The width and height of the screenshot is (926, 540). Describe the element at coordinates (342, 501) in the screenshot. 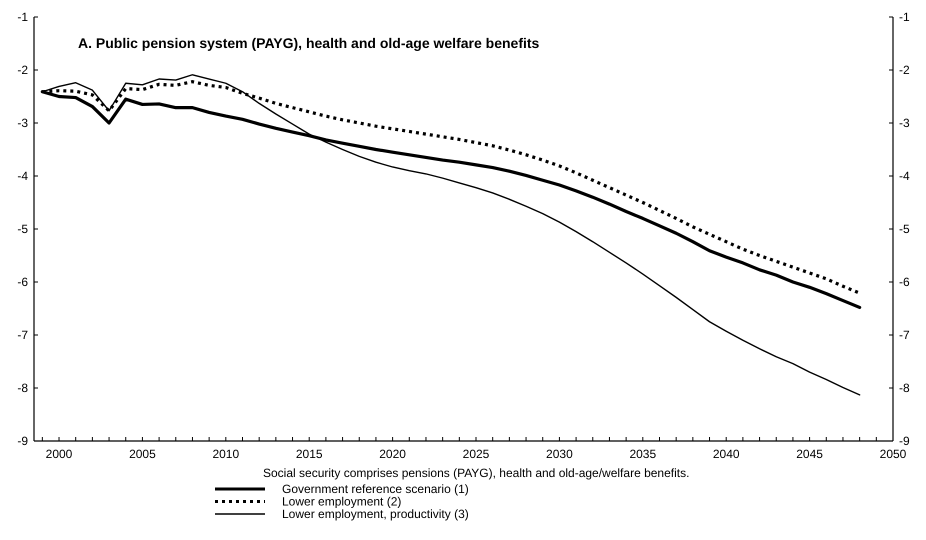

I see `legend-label: Lower employment (2)` at that location.